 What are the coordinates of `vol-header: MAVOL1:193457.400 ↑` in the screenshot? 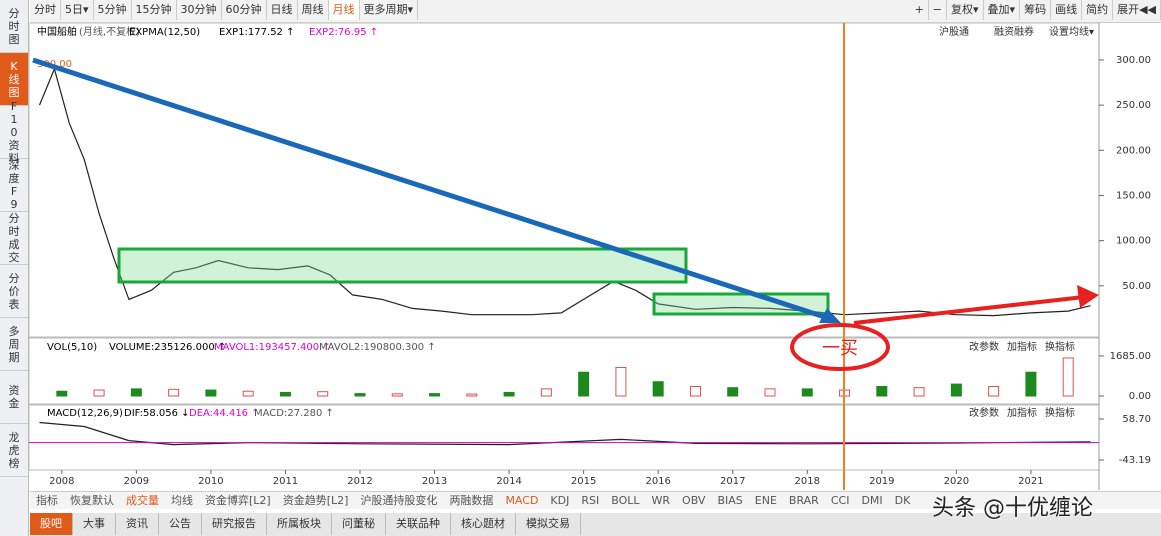 It's located at (272, 347).